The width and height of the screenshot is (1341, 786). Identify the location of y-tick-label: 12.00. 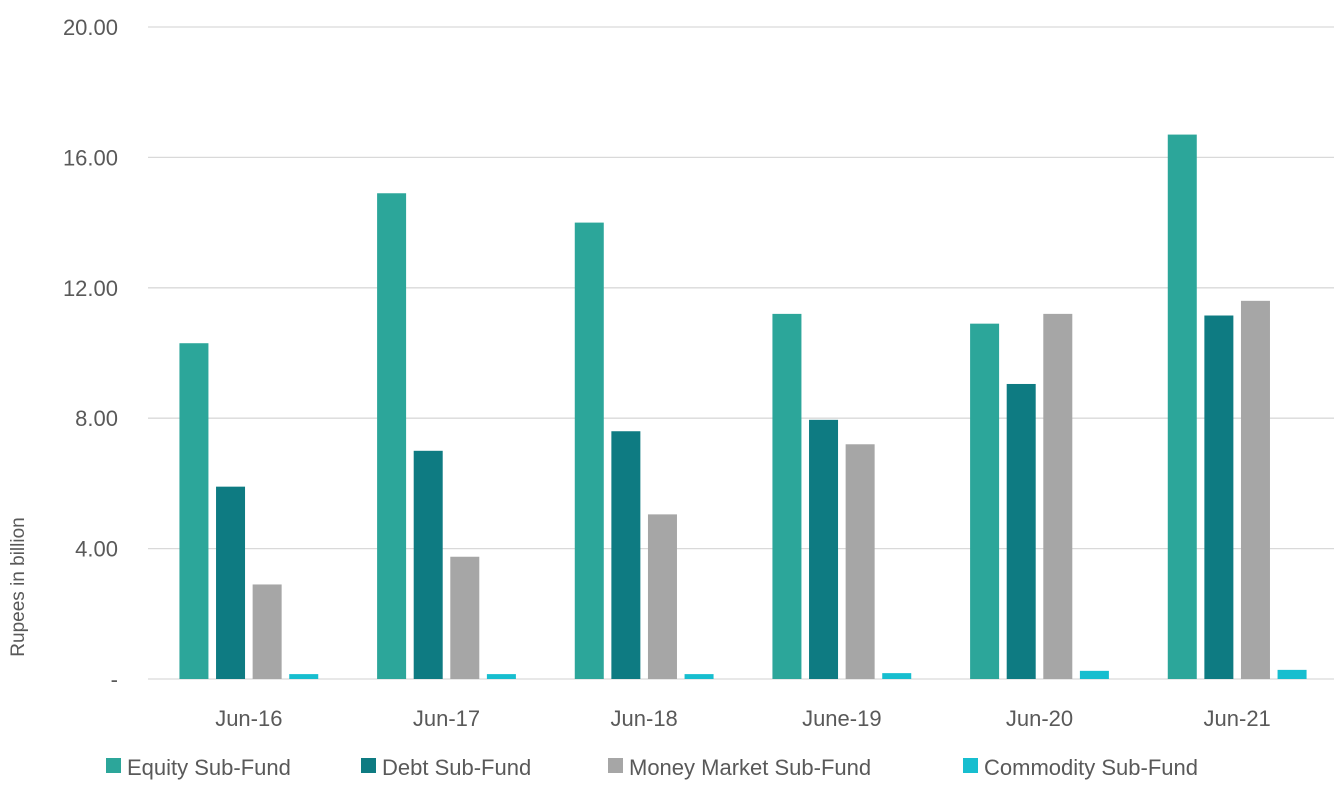
(90, 288).